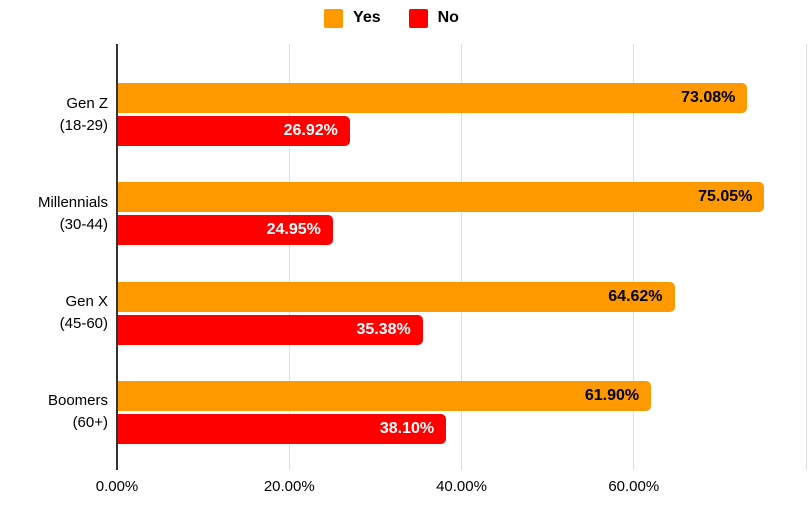  What do you see at coordinates (54, 214) in the screenshot?
I see `category-label-millennials: Millennials (30-44)` at bounding box center [54, 214].